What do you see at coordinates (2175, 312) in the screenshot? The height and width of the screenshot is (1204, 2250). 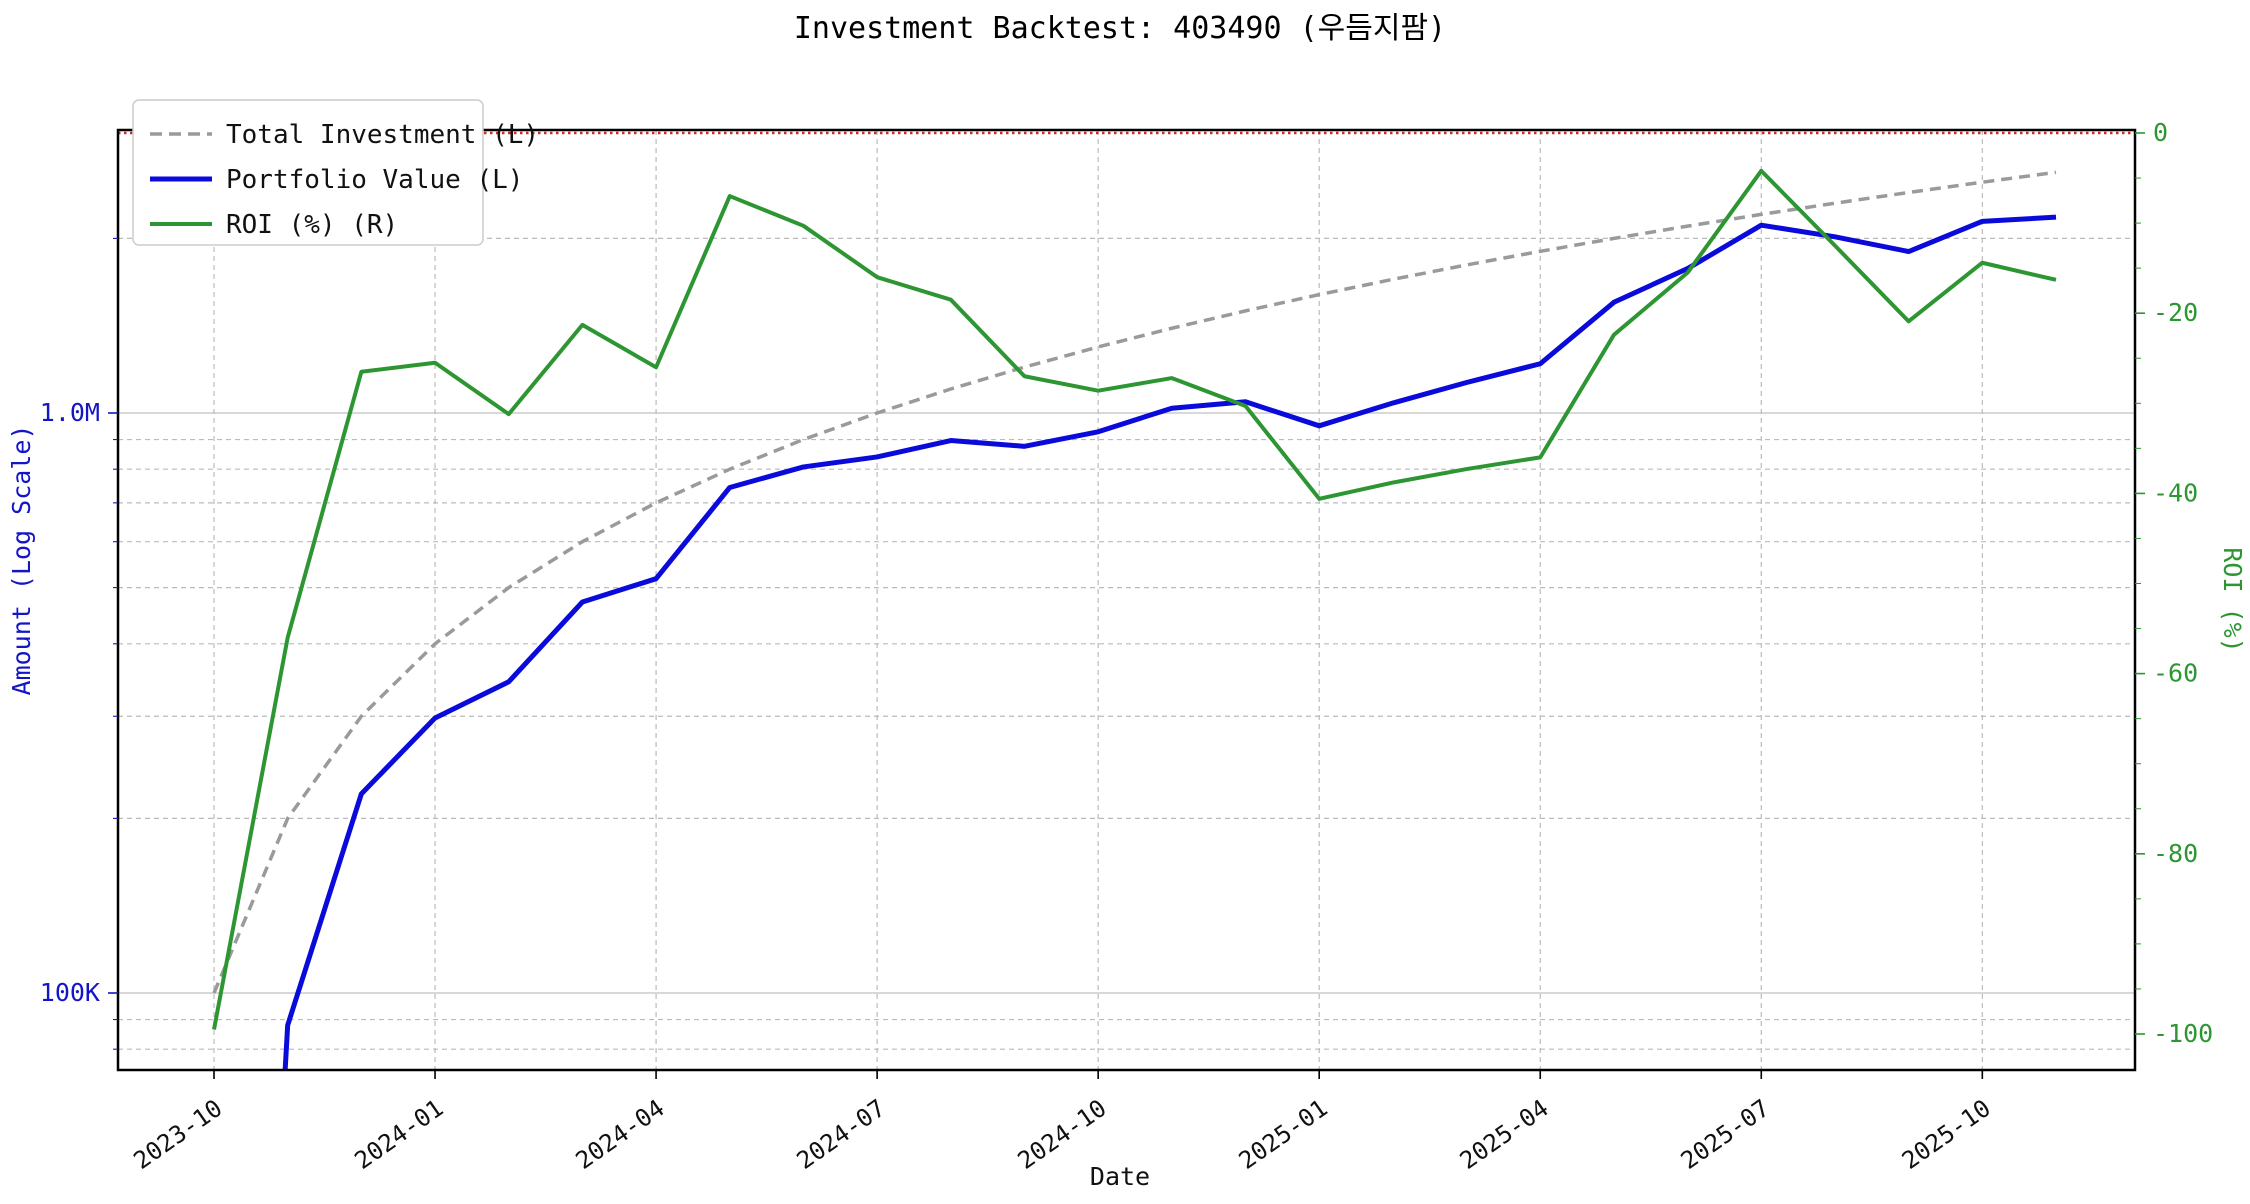 I see `y-right-tick-label: -20` at bounding box center [2175, 312].